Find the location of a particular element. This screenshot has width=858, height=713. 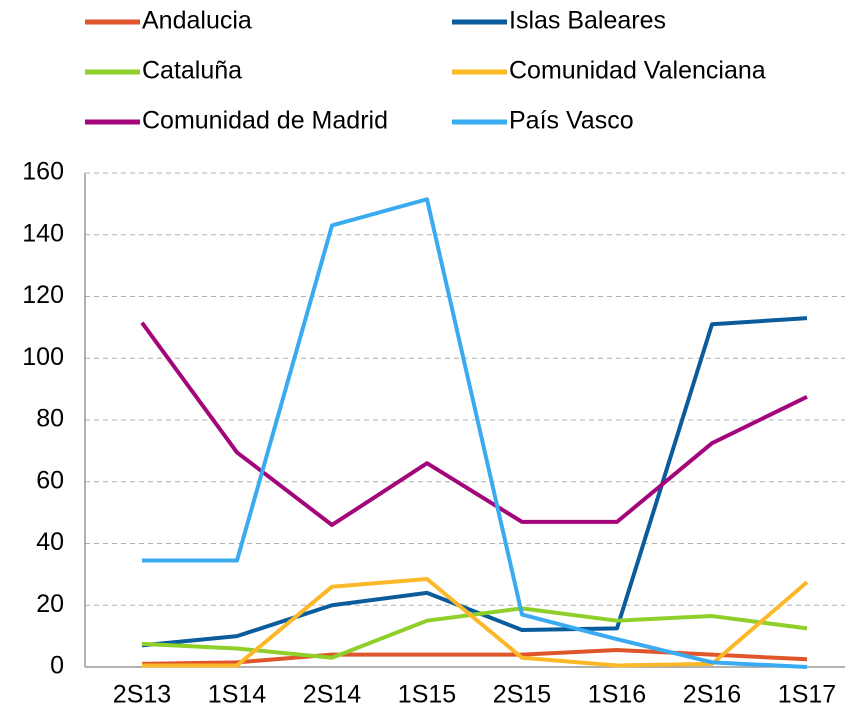

x-tick-label: 2S15 is located at coordinates (522, 695).